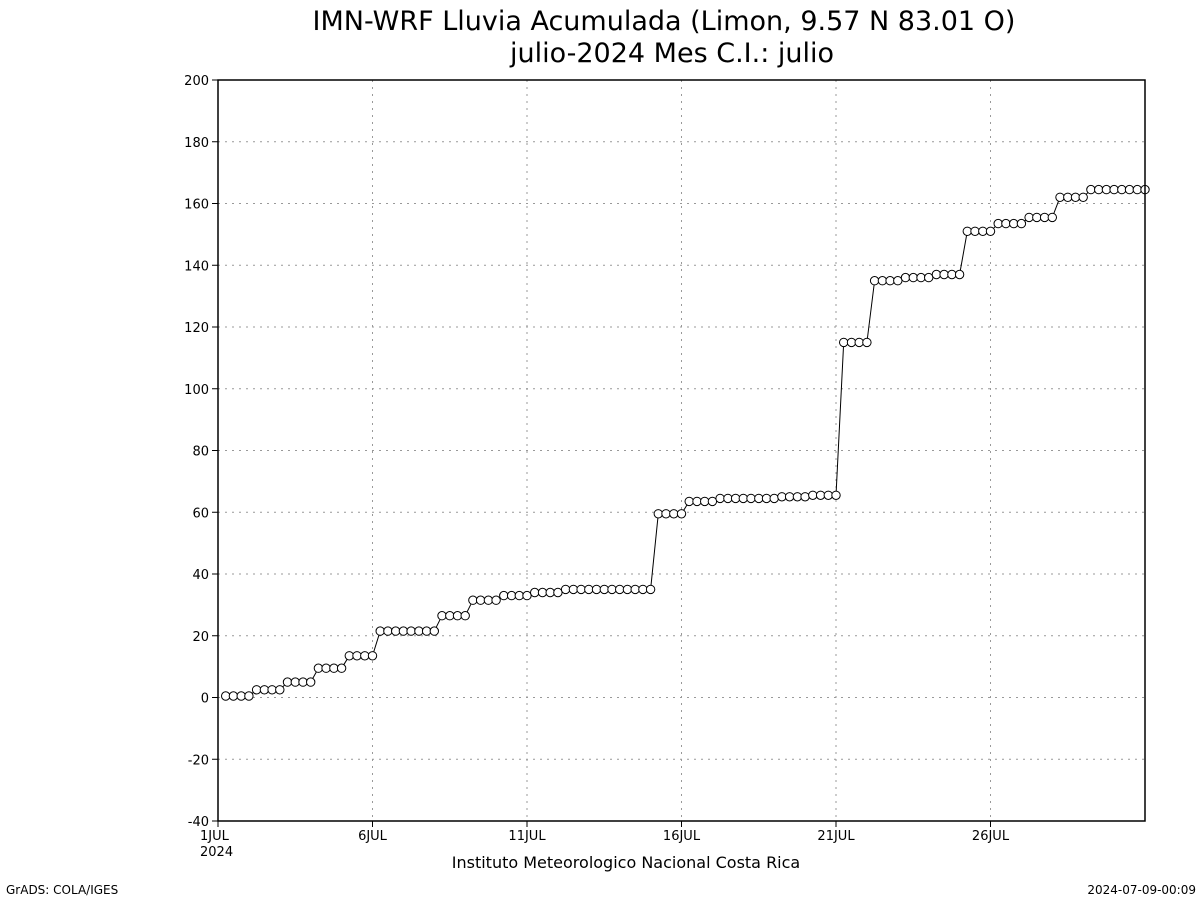 This screenshot has height=900, width=1200. I want to click on x-tick-sublabel: 2024, so click(216, 852).